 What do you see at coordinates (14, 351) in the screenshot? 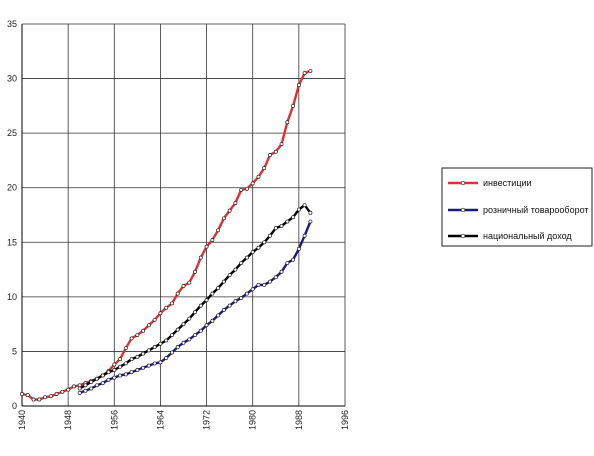
I see `y-tick-label: 5` at bounding box center [14, 351].